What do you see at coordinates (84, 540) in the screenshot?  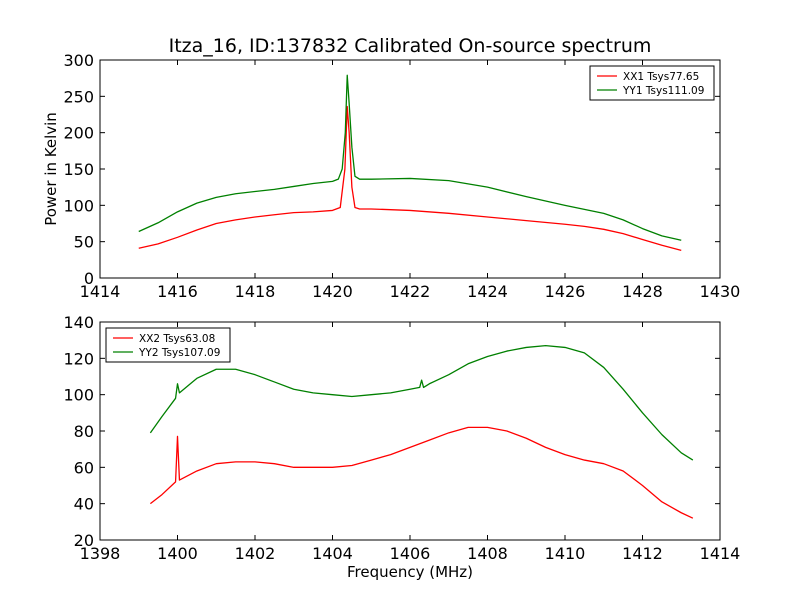 I see `y-tick-label: 20` at bounding box center [84, 540].